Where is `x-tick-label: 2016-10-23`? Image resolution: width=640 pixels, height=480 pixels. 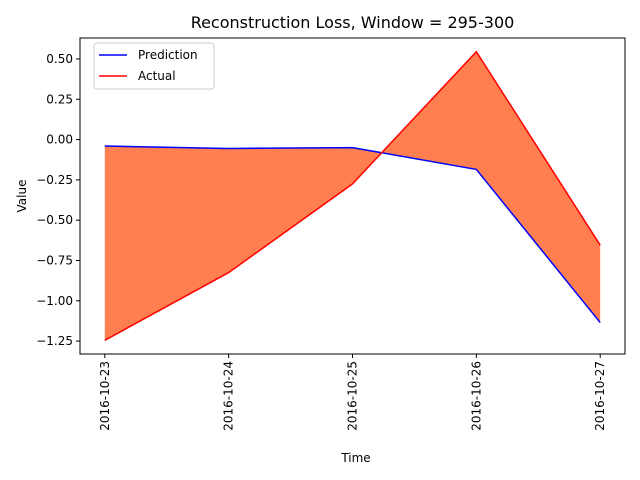 x-tick-label: 2016-10-23 is located at coordinates (105, 396).